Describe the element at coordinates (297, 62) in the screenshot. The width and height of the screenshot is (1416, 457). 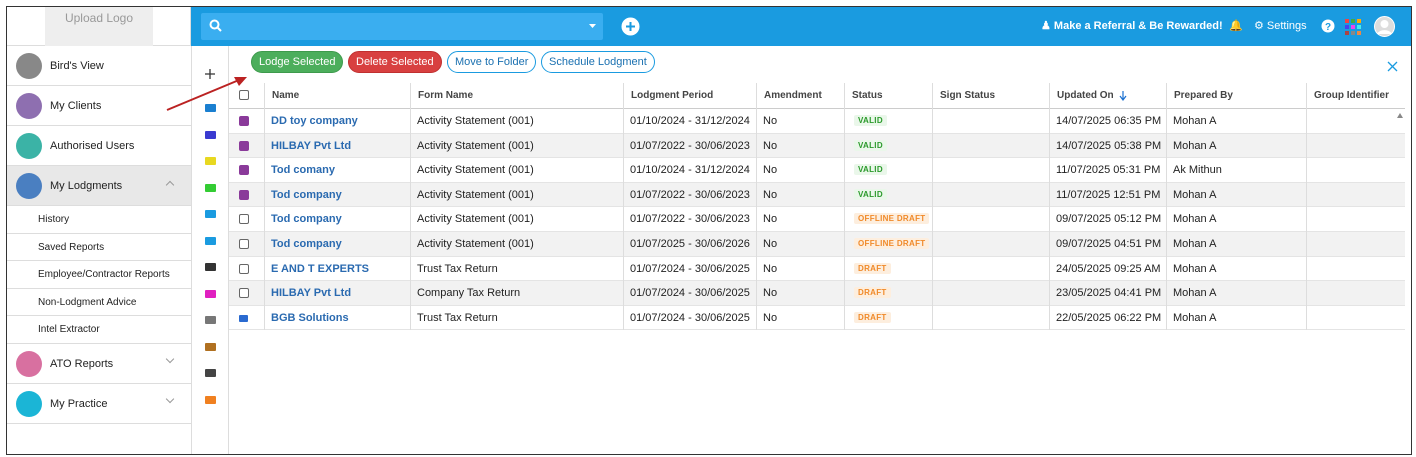
I see `toolbar-button: Lodge Selected` at that location.